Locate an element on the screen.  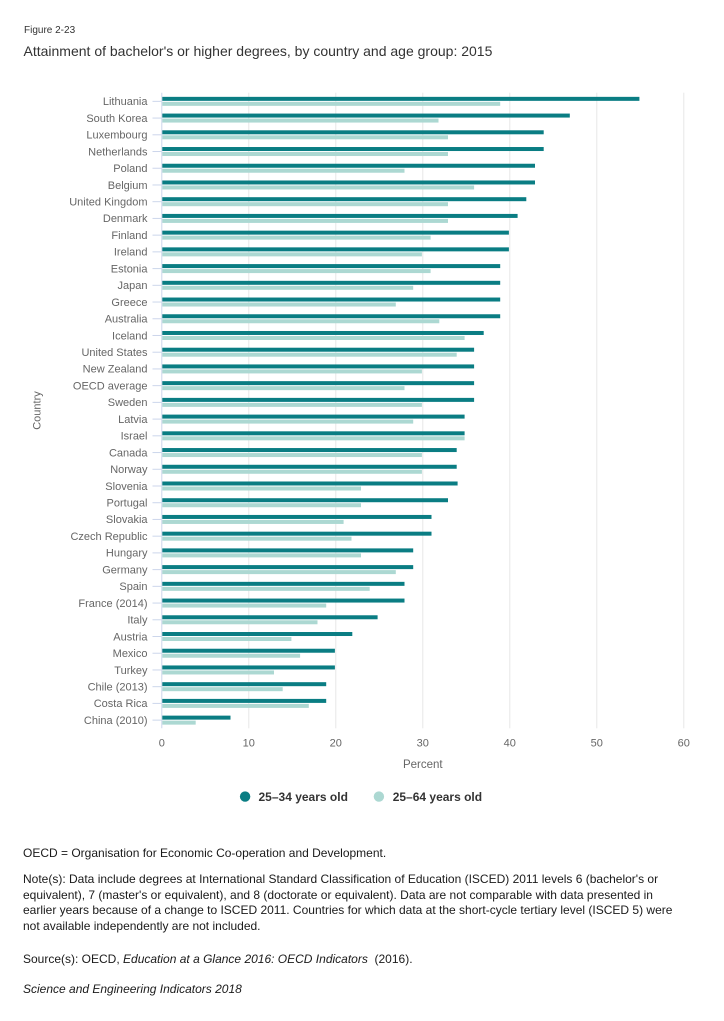
svg-text: 10 is located at coordinates (249, 743).